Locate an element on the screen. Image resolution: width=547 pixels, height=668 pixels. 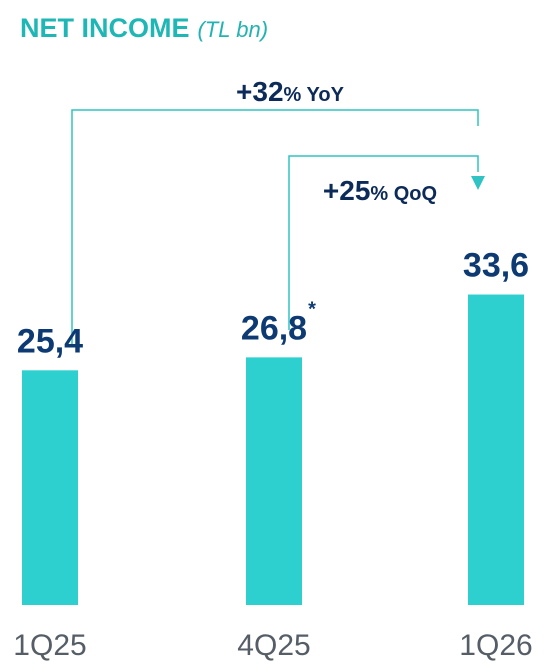
category-label-1q25: 1Q25 is located at coordinates (49, 645).